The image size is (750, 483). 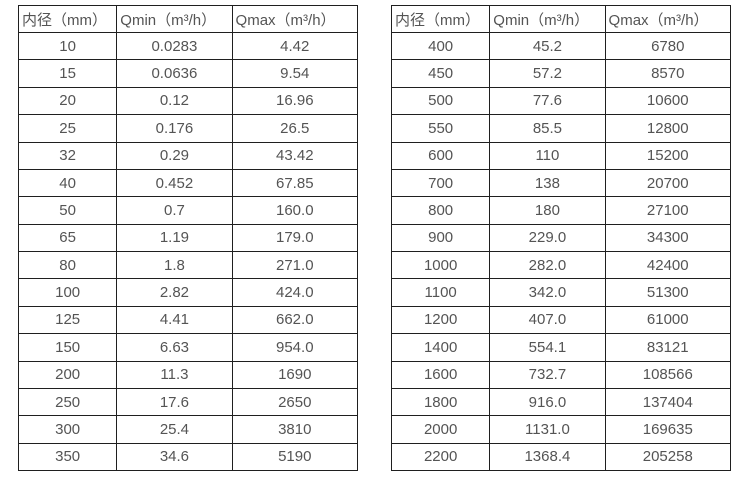 I want to click on table-cell: 77.6, so click(x=547, y=101).